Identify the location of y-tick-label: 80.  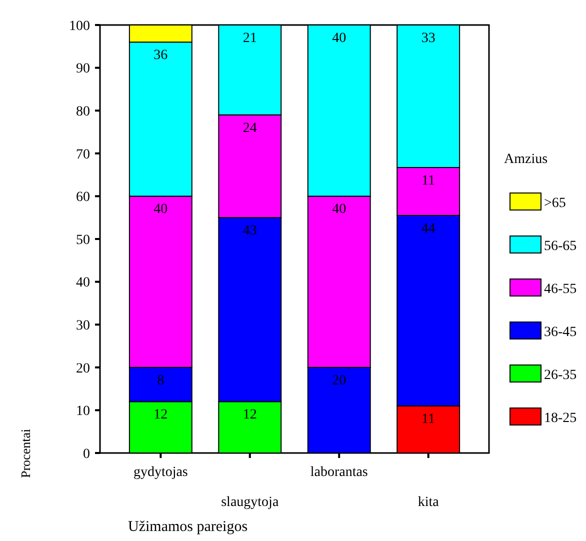
(83, 112).